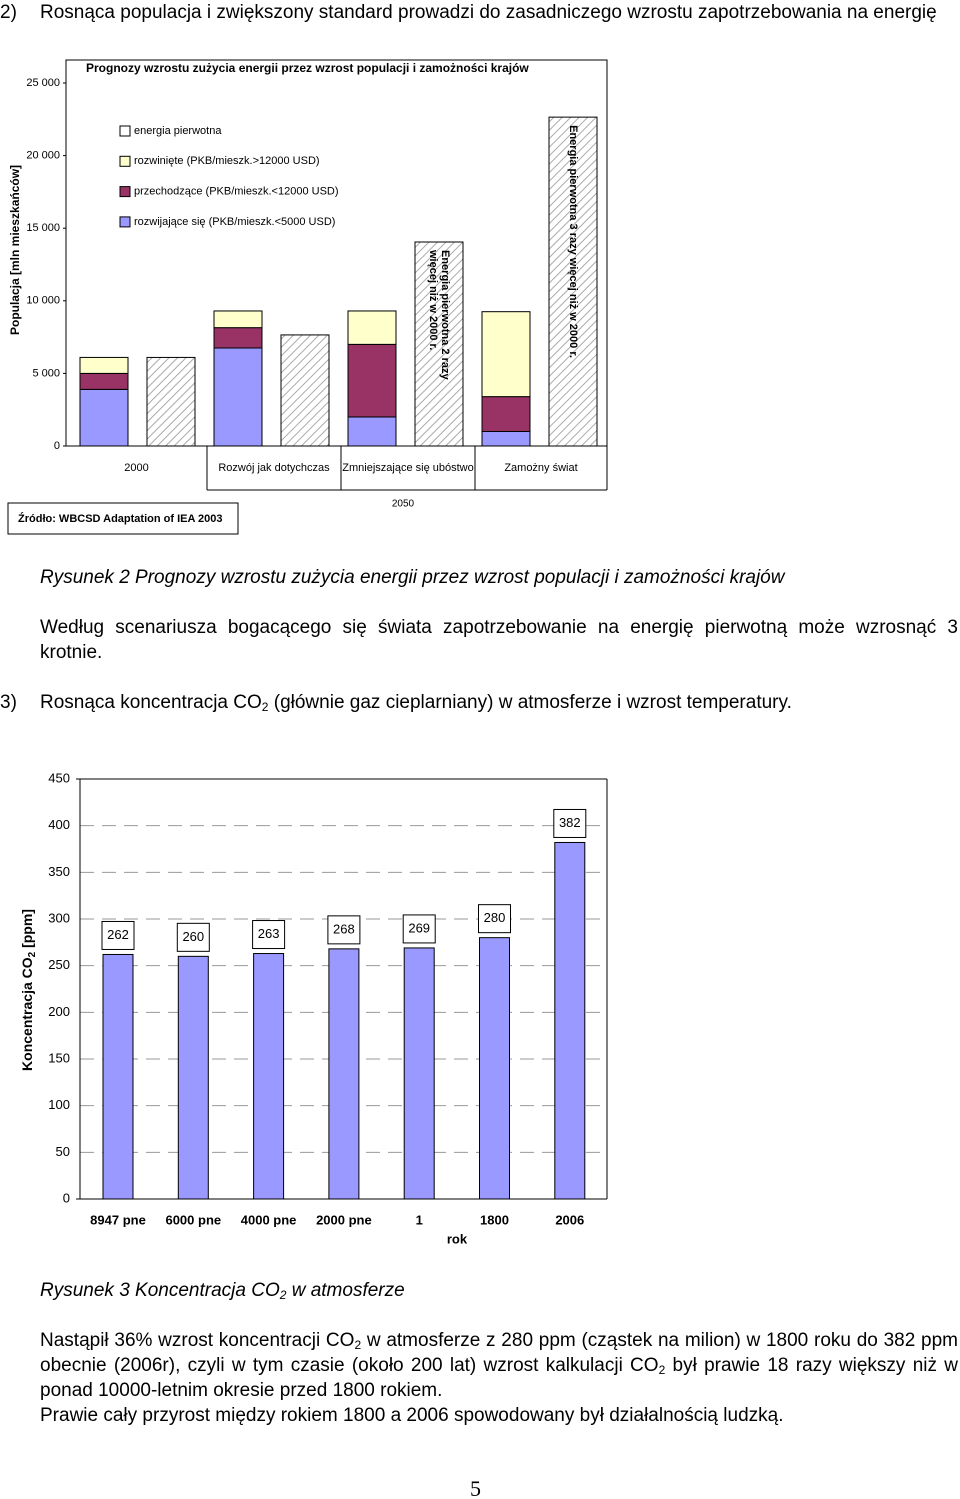 This screenshot has width=960, height=1499. I want to click on annotation-line: więcej niż w 2000 r., so click(433, 299).